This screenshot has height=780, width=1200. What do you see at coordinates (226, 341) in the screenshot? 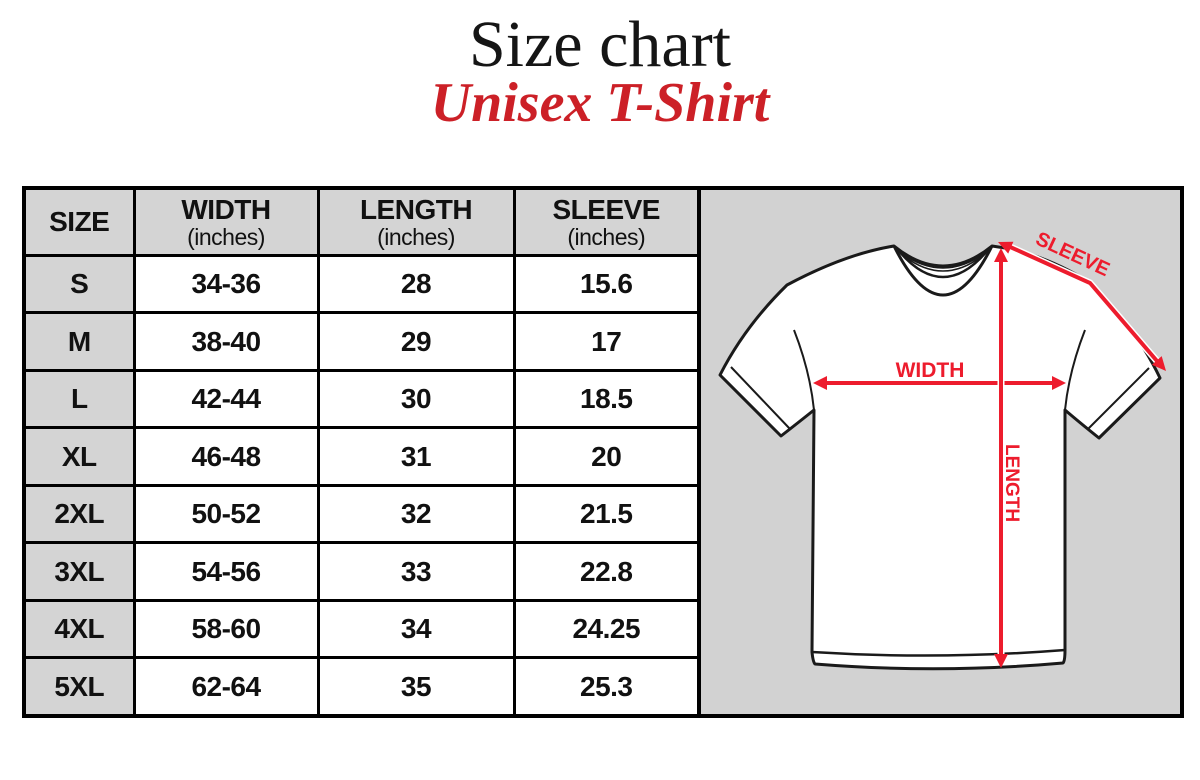
I see `width-cell: 38-40` at bounding box center [226, 341].